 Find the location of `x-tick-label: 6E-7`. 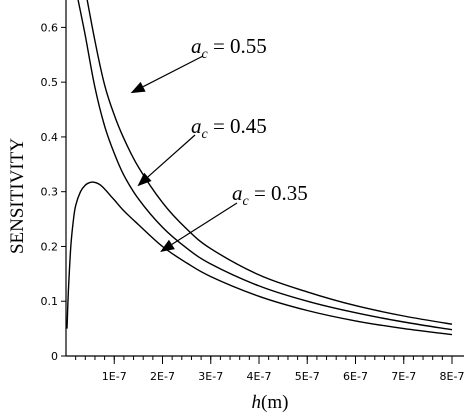

x-tick-label: 6E-7 is located at coordinates (355, 376).